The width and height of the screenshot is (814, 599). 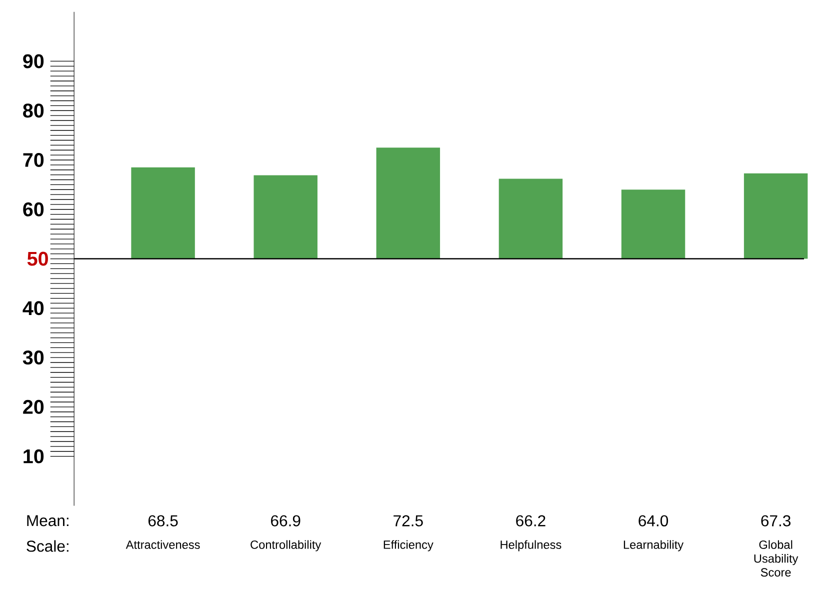 I want to click on y-tick-label: 10, so click(x=34, y=457).